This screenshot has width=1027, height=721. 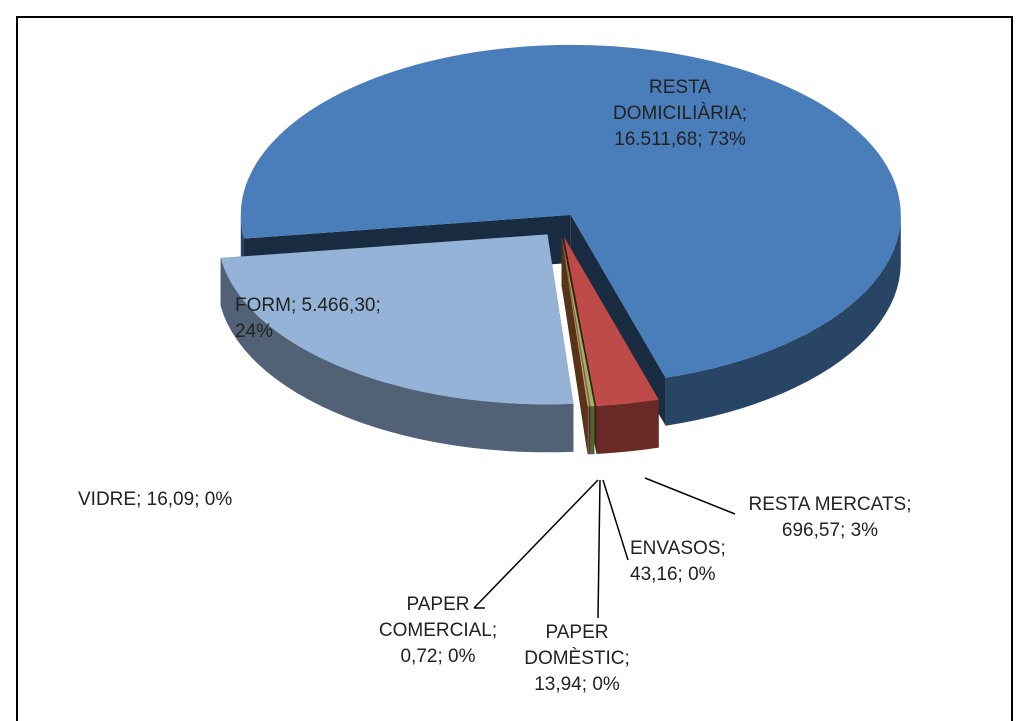 I want to click on label-part: RESTA MERCATS, so click(x=827, y=504).